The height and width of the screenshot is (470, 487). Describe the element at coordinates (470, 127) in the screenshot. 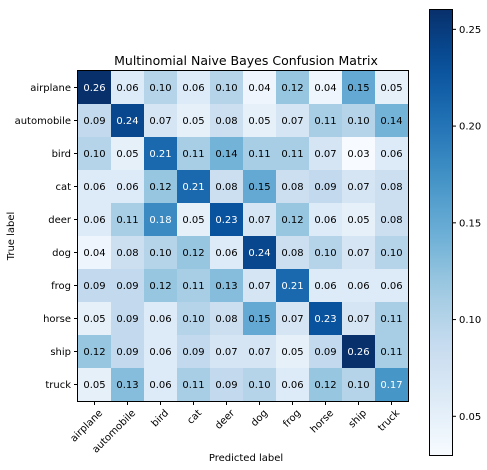

I see `colorbar-tick-label: 0.20` at that location.